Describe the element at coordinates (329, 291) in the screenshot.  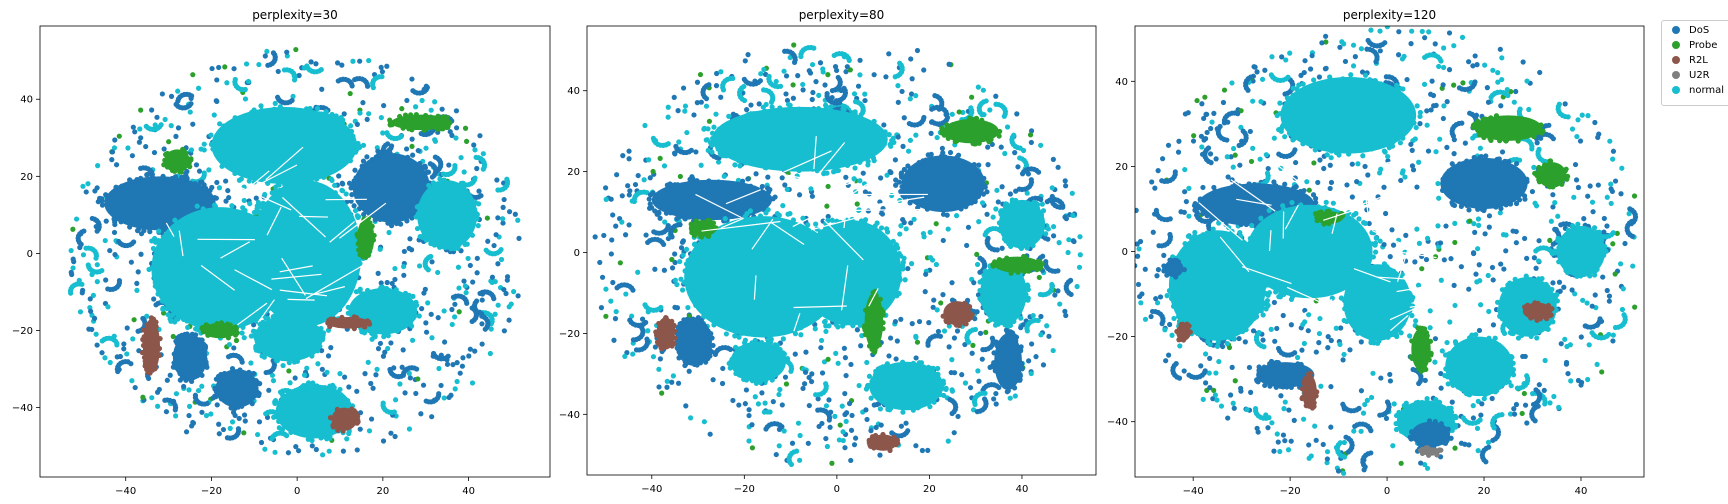
I see `gap-line` at that location.